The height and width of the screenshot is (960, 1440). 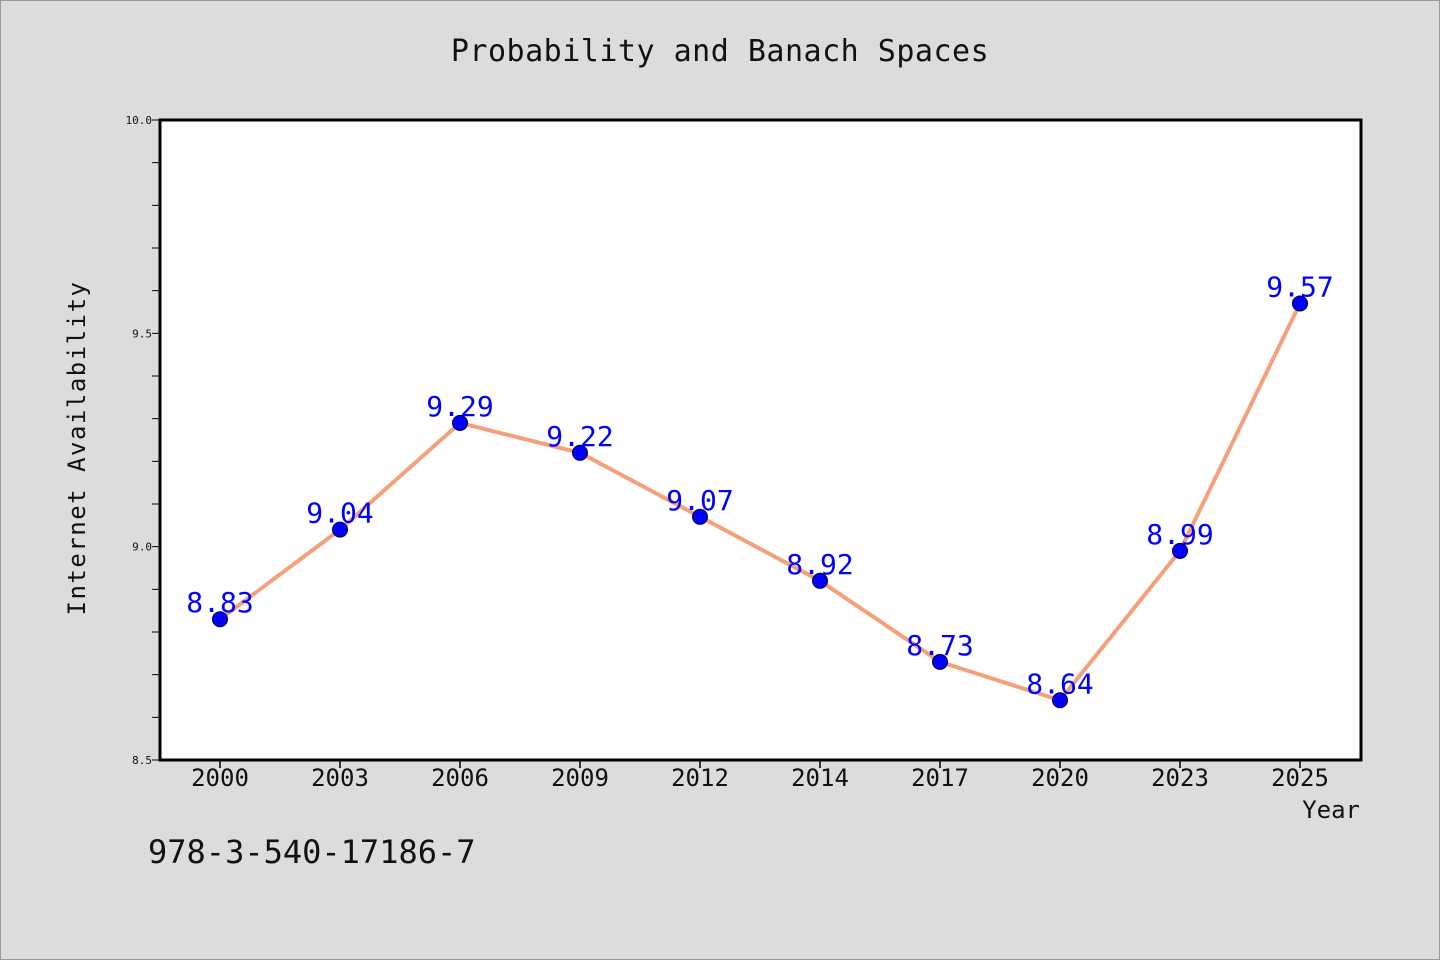 I want to click on x-tick-label: 2012, so click(x=700, y=778).